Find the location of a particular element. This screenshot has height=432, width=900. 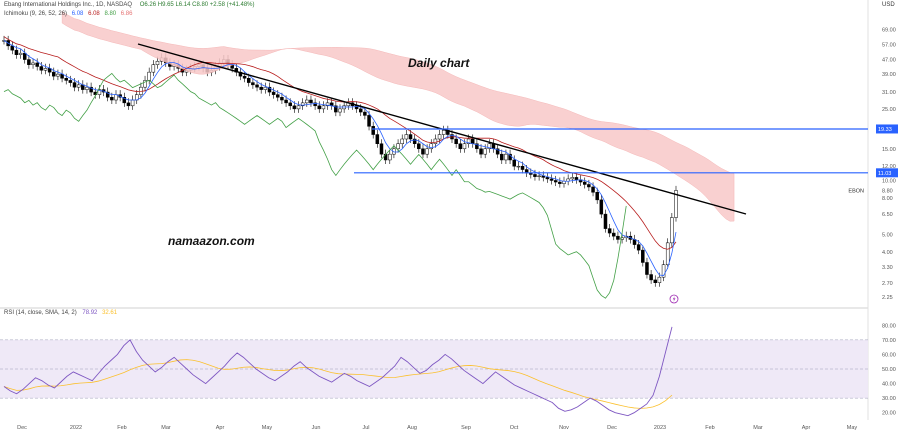

rsi-tick-label: 20.00 is located at coordinates (889, 414).